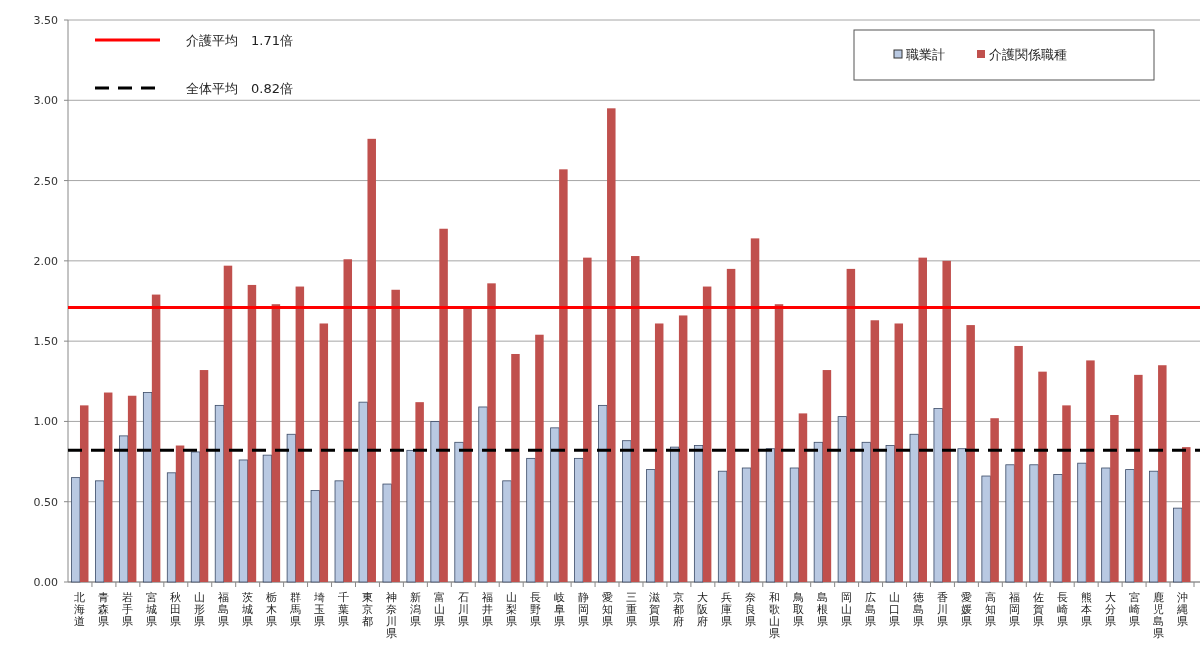 This screenshot has height=648, width=1200. I want to click on x-tick-label: 岡山県, so click(847, 609).